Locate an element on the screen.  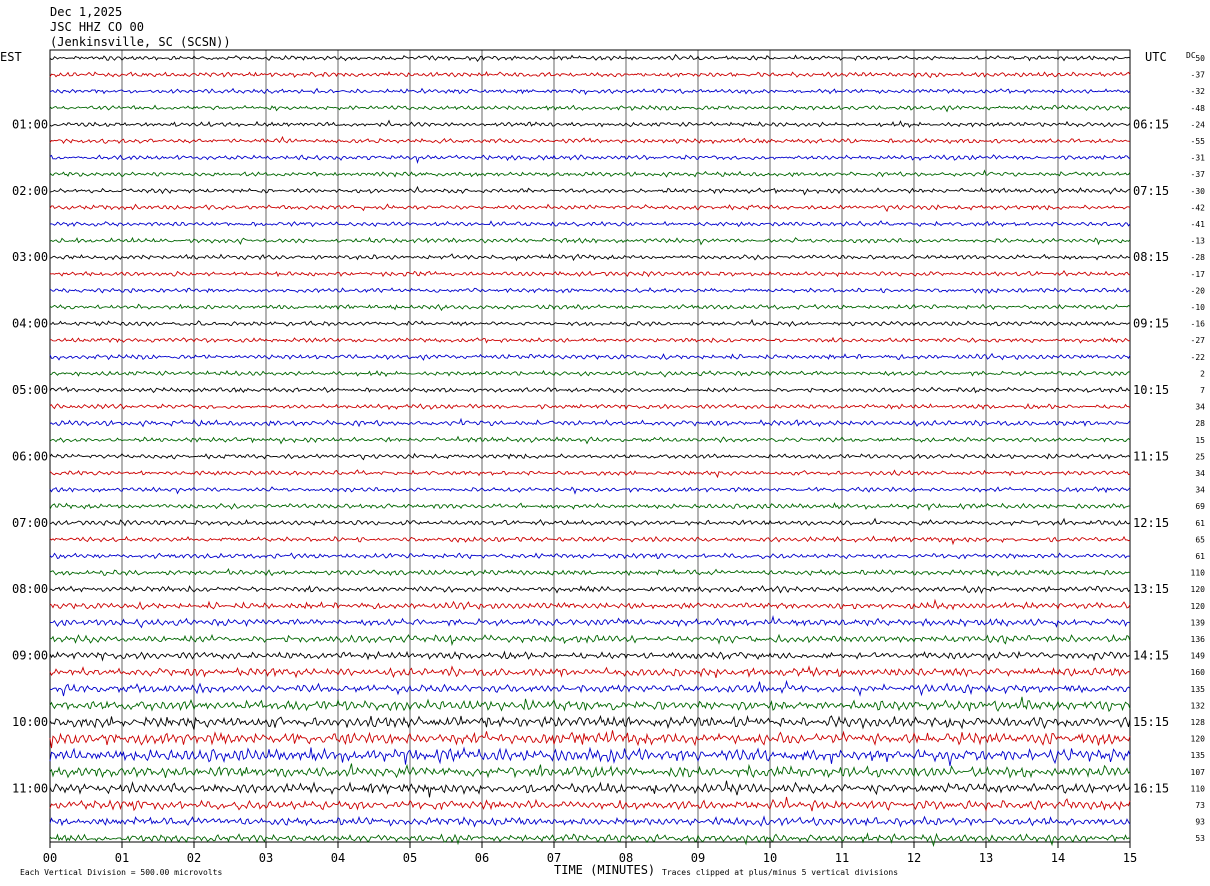
dc-label: DC is located at coordinates (1191, 55).